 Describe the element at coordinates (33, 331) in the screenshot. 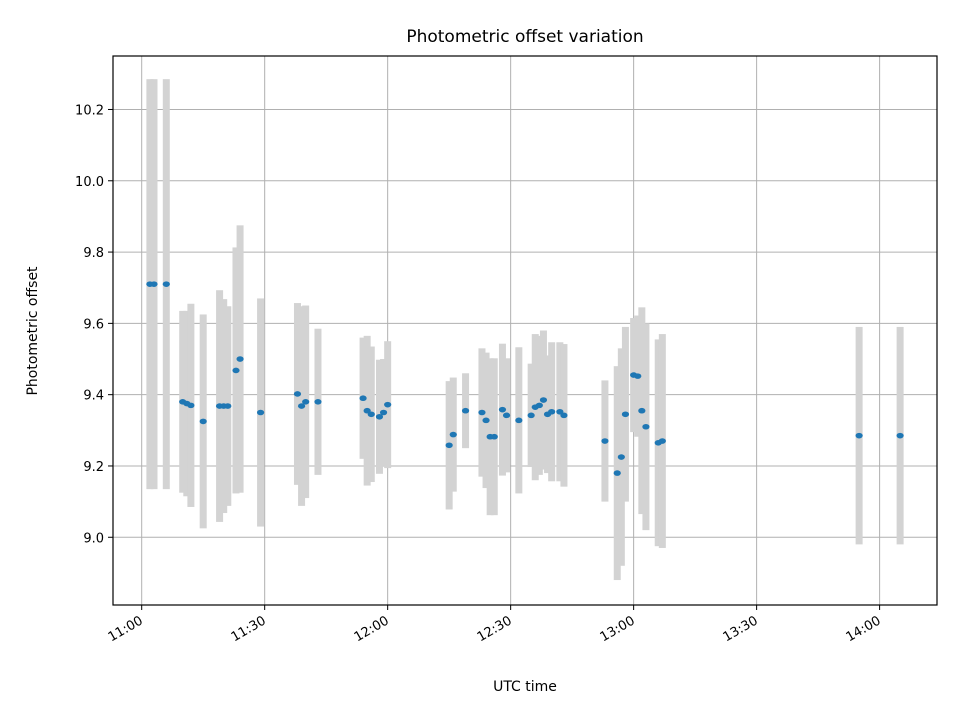

I see `y-axis-title: Photometric offset` at that location.